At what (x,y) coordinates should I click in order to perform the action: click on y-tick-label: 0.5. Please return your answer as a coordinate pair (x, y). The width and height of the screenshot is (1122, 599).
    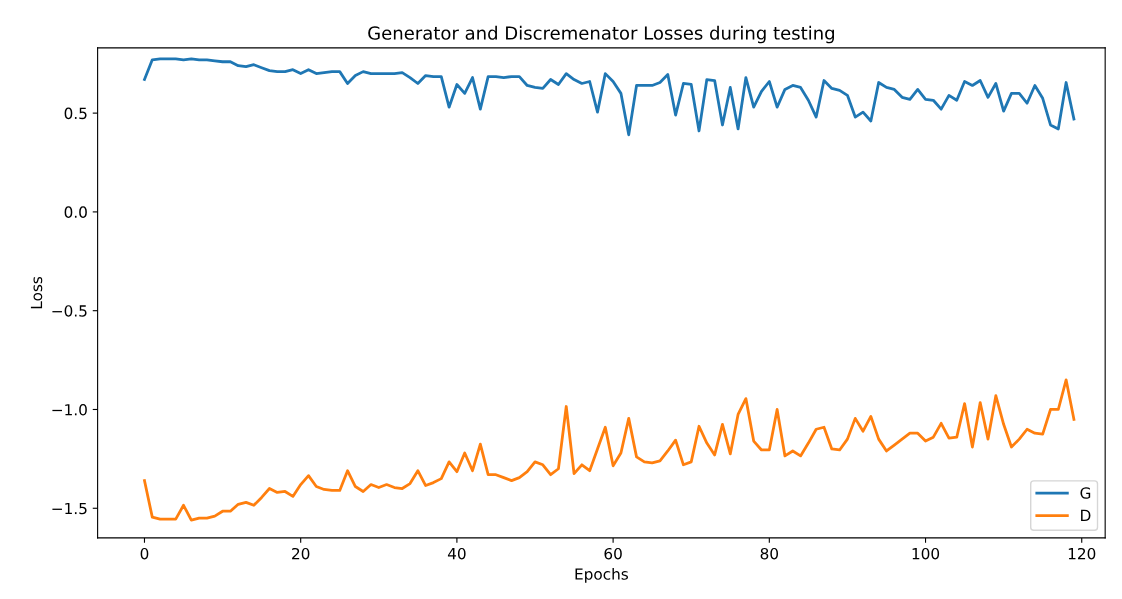
    Looking at the image, I should click on (75, 113).